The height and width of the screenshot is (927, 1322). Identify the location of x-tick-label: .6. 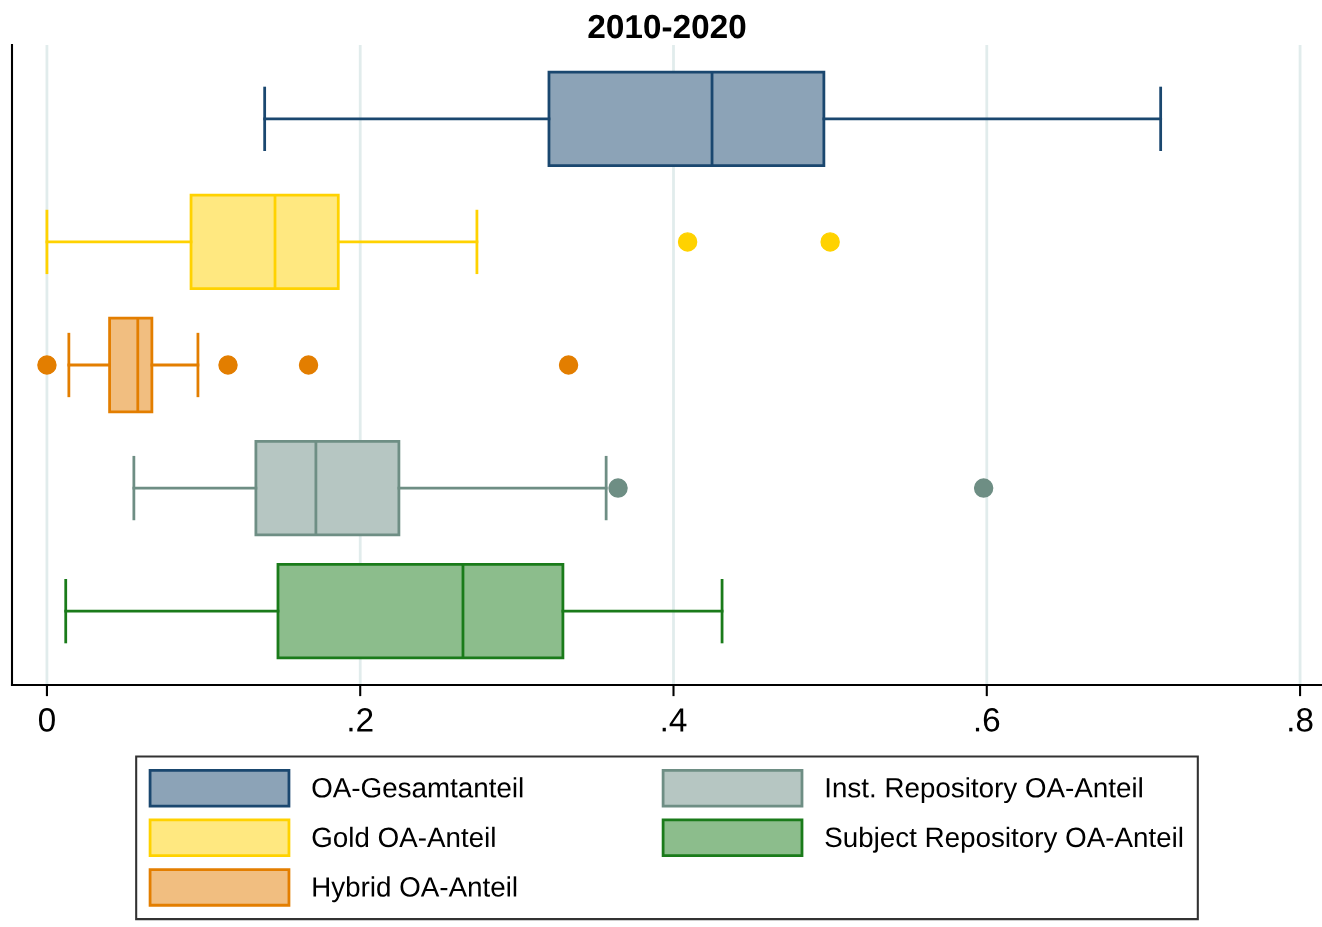
(987, 720).